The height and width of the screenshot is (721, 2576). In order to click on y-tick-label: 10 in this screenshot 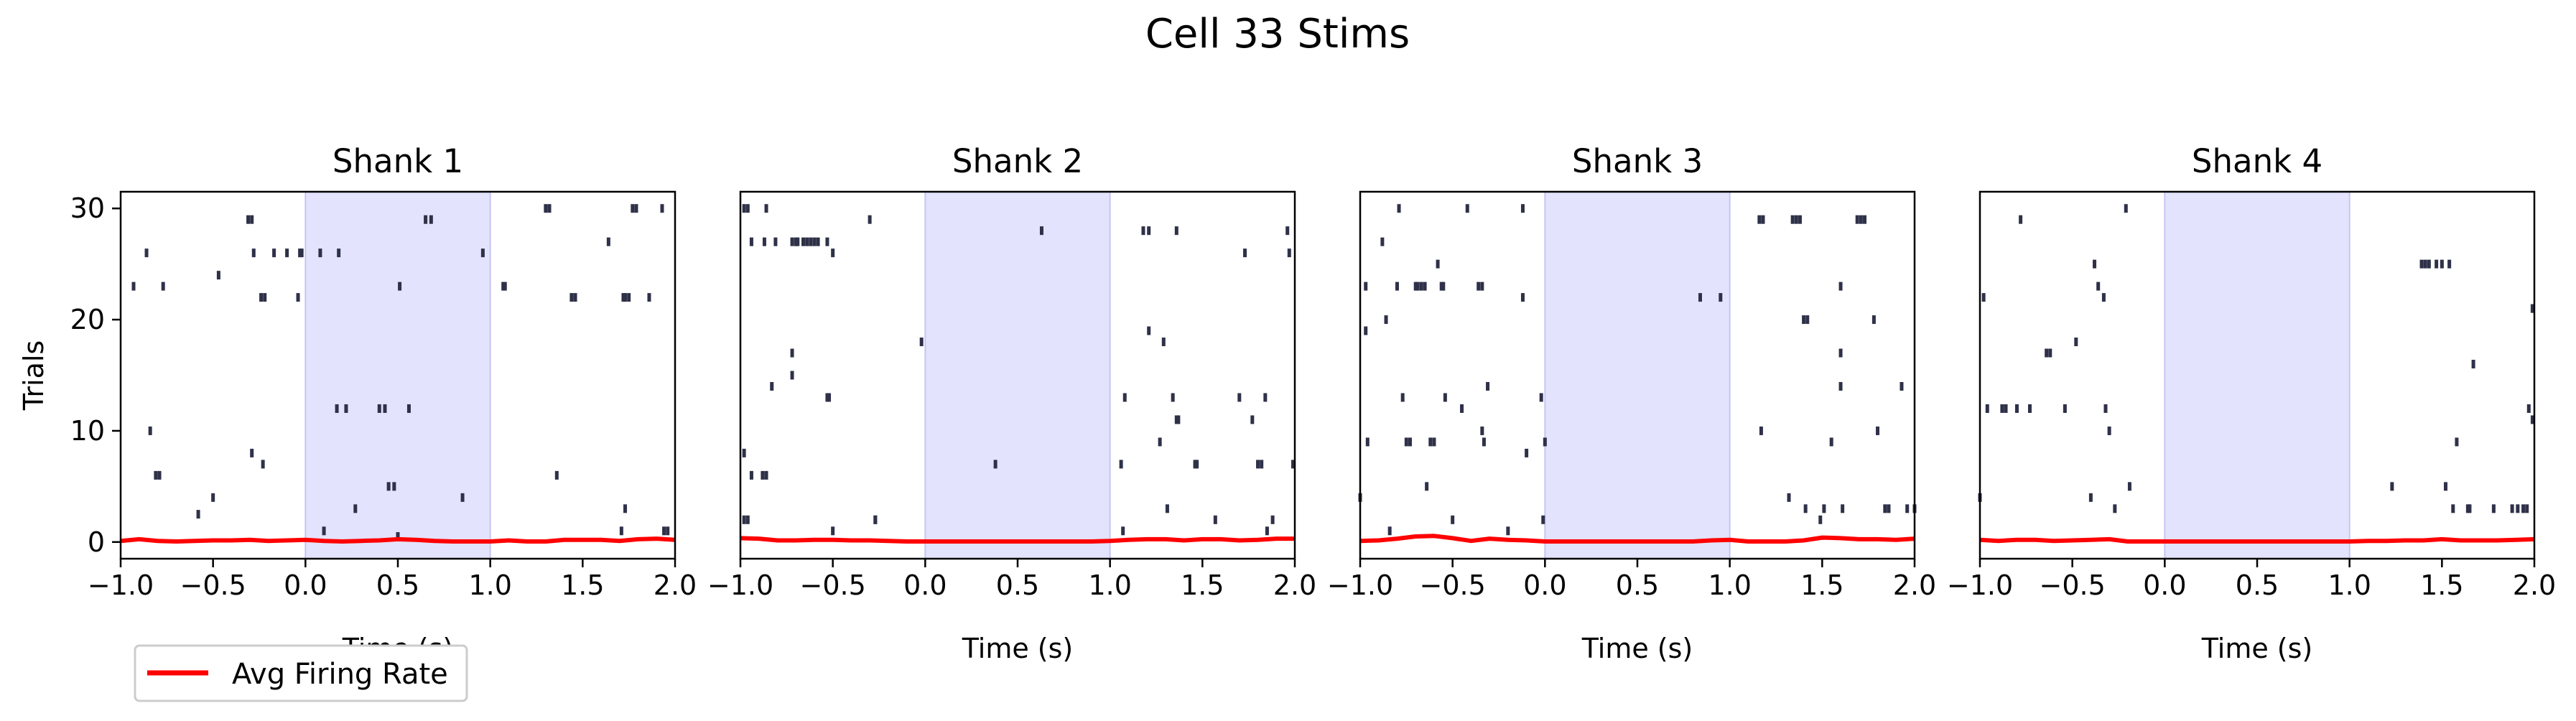, I will do `click(87, 431)`.